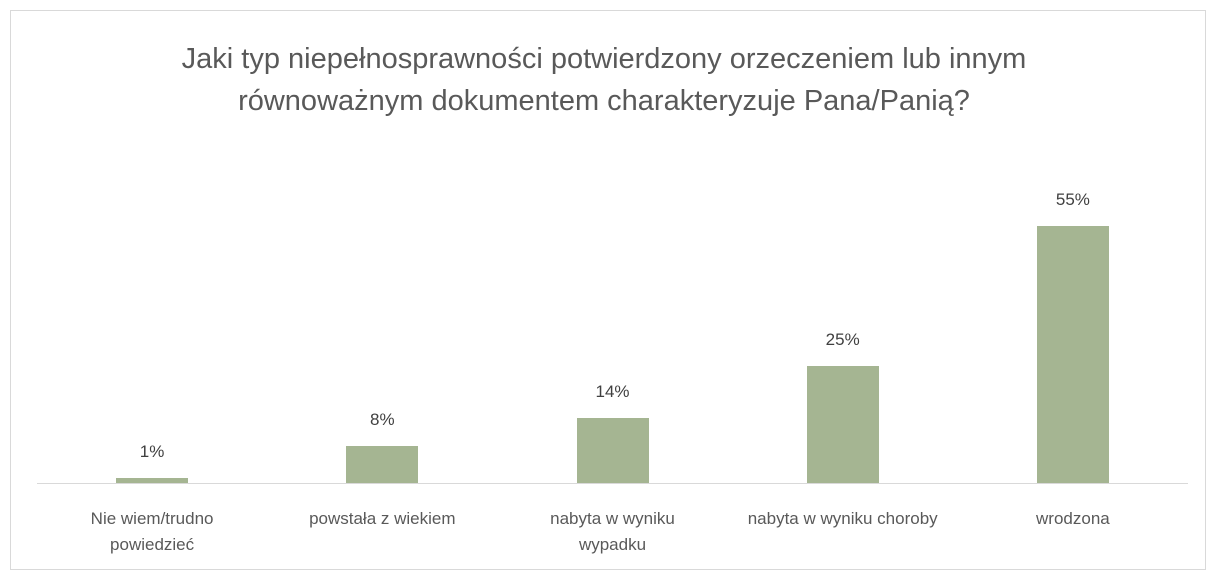 The width and height of the screenshot is (1208, 570). What do you see at coordinates (382, 518) in the screenshot?
I see `x-tick-label: powstała z wiekiem` at bounding box center [382, 518].